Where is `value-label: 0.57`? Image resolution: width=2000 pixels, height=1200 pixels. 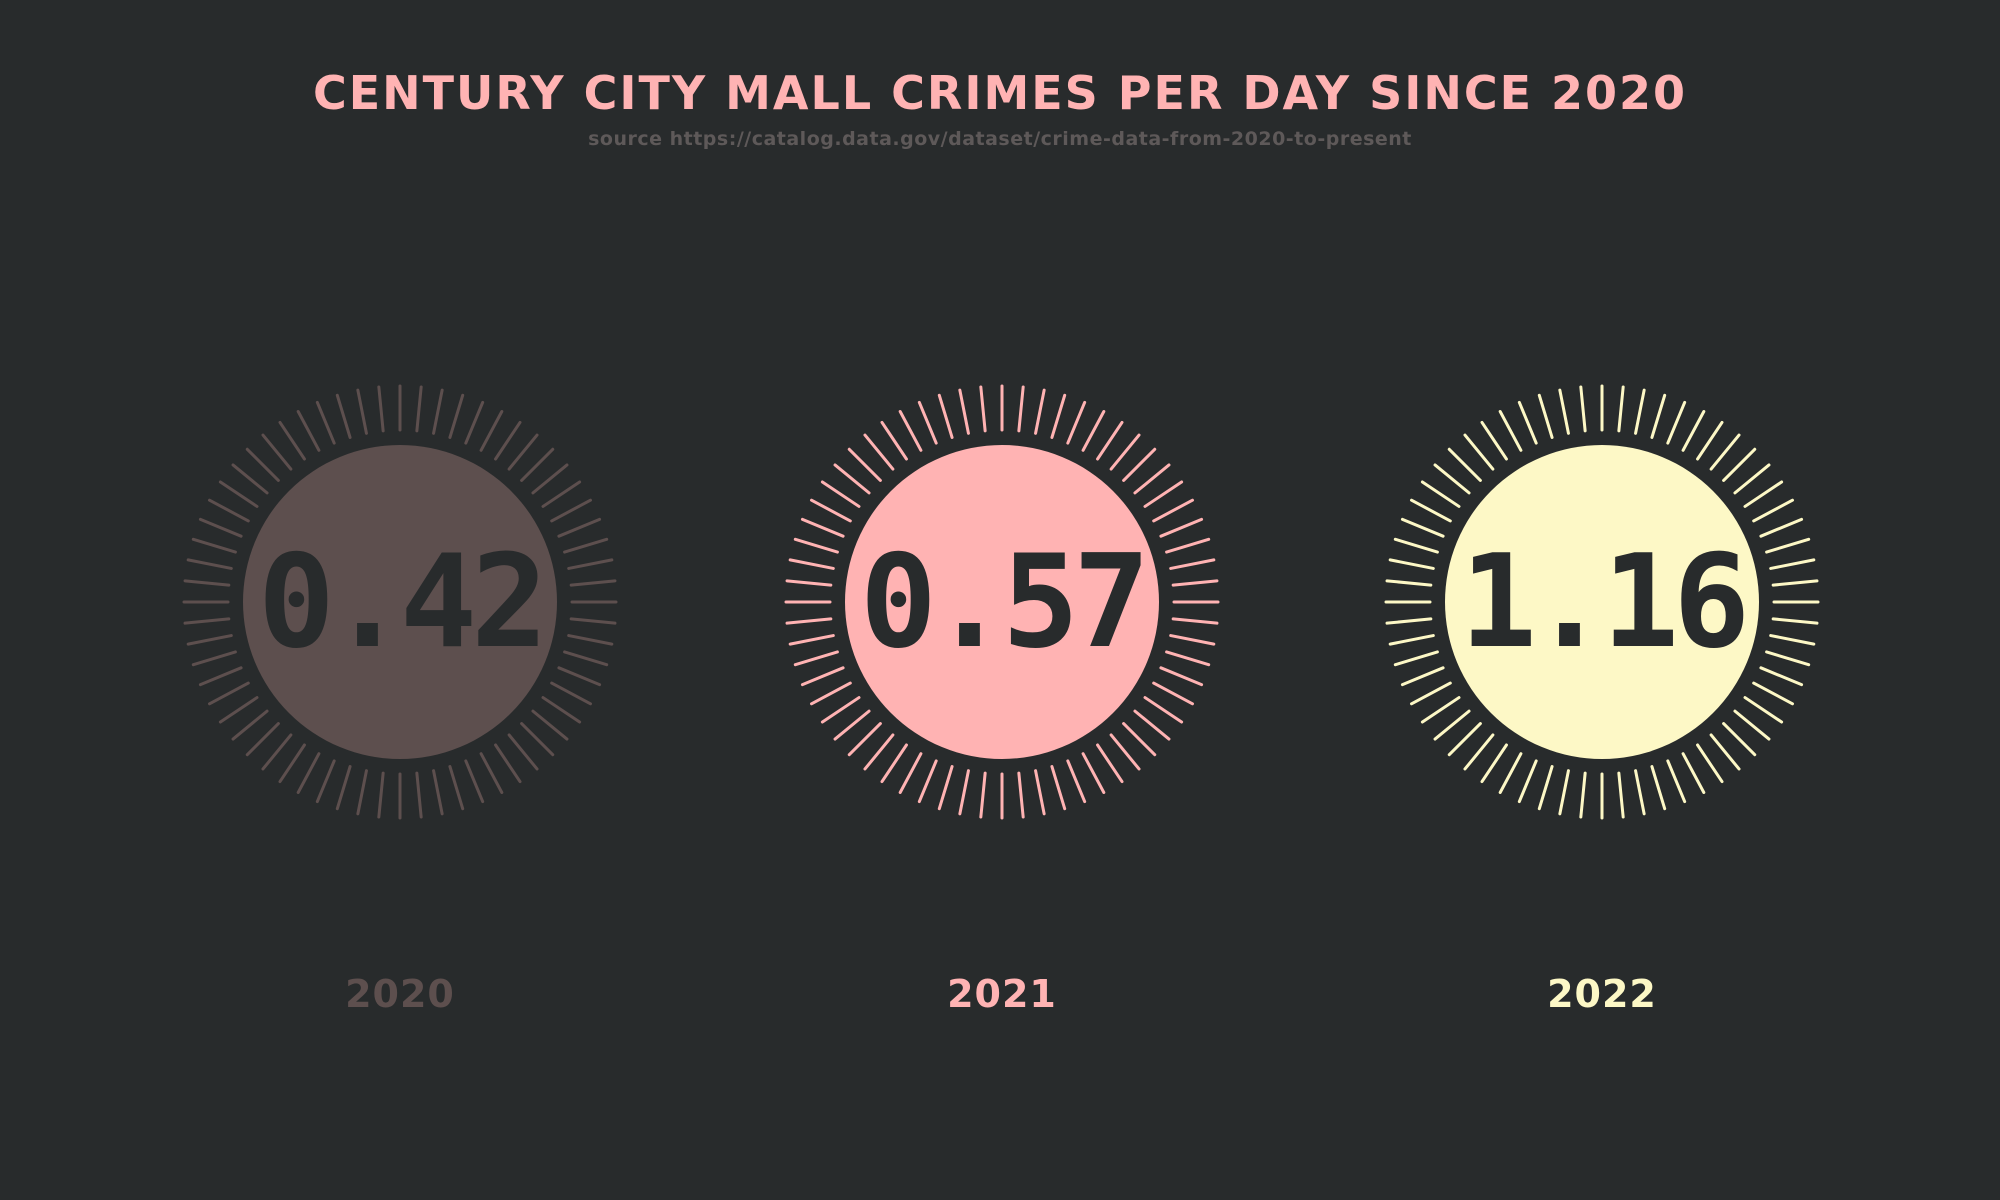 value-label: 0.57 is located at coordinates (1002, 602).